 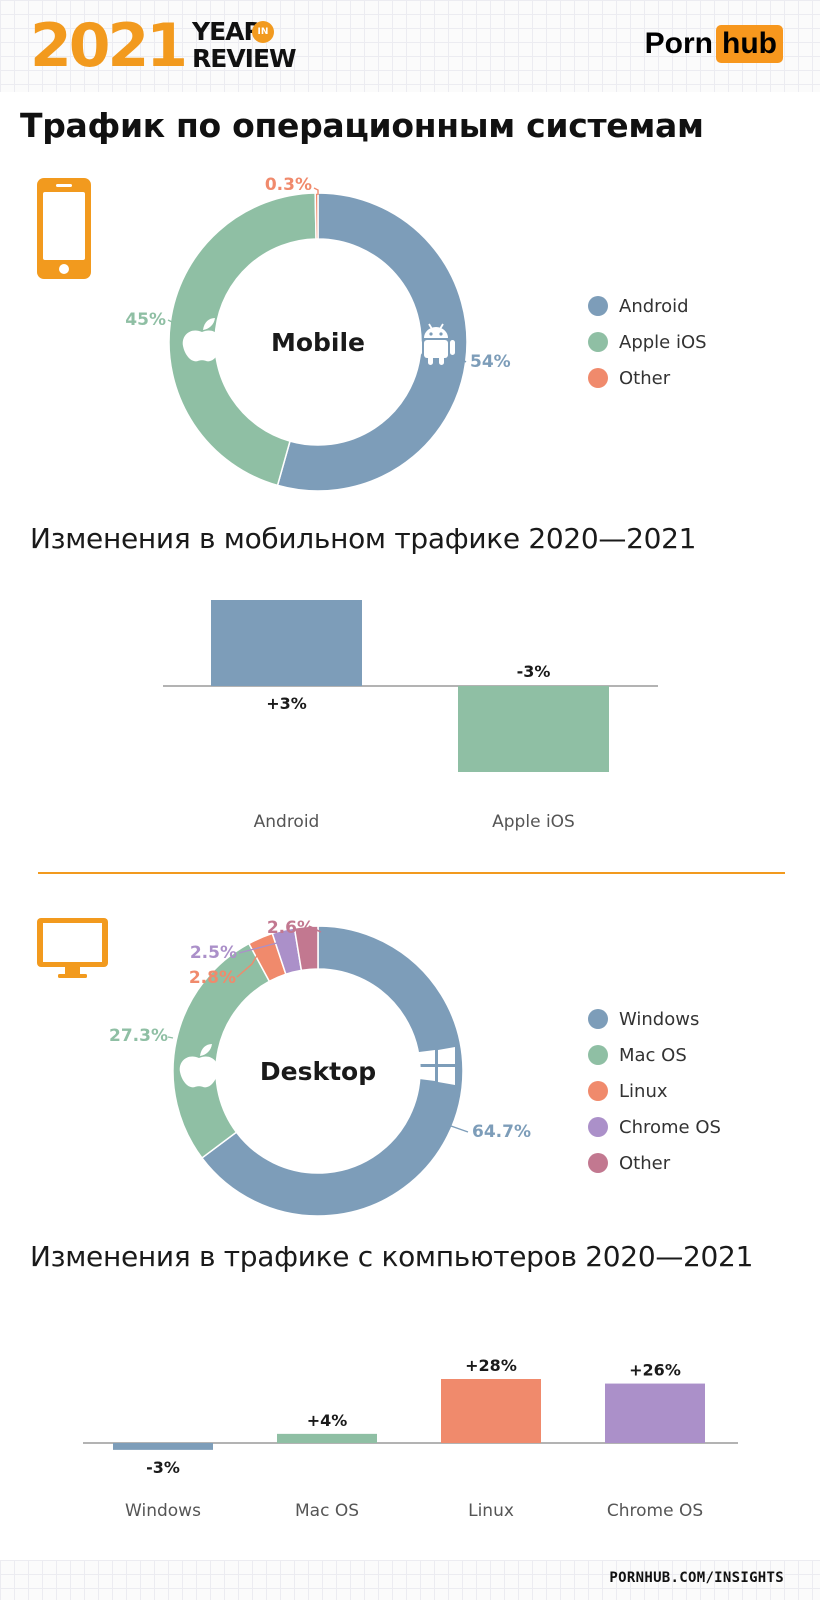 I want to click on slice-label: 2.8%, so click(x=212, y=978).